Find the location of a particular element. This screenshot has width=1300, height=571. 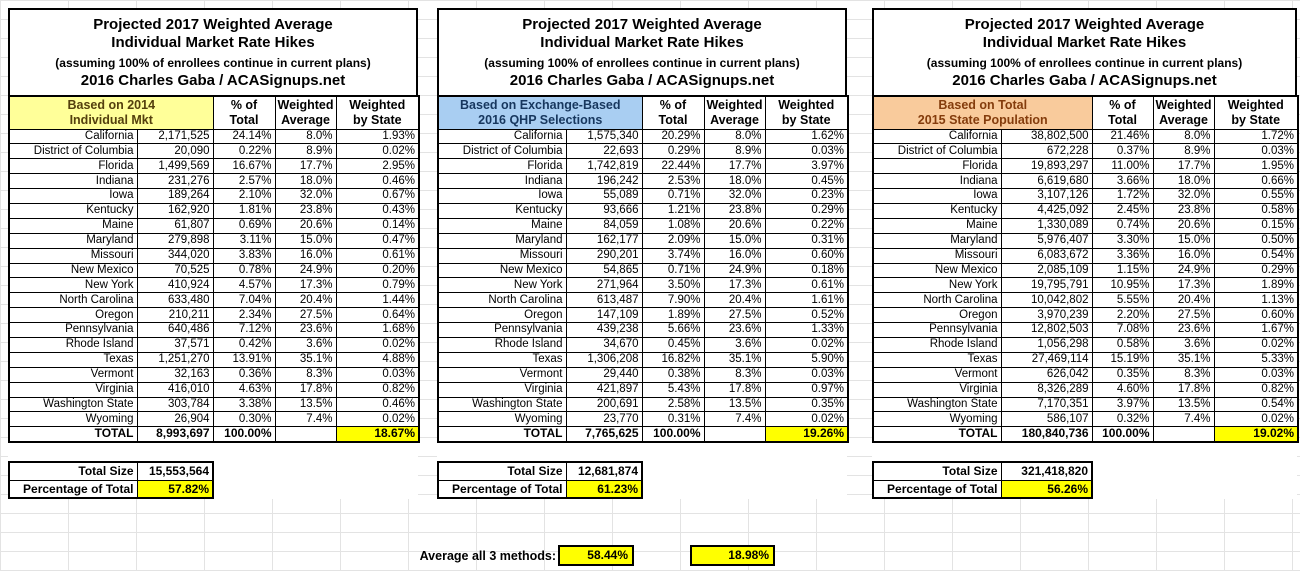

pct-total-cell: 3.97% is located at coordinates (1122, 404).